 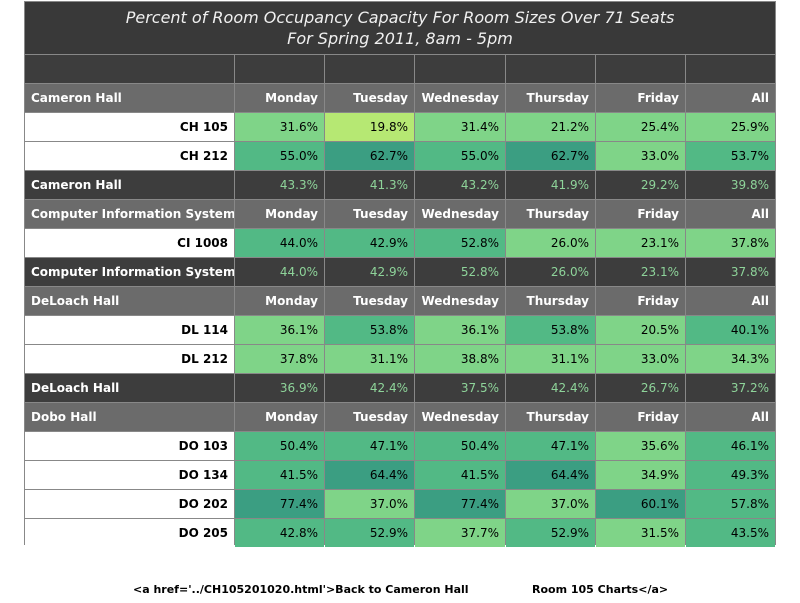 What do you see at coordinates (730, 272) in the screenshot?
I see `group-summary-value: 37.8%` at bounding box center [730, 272].